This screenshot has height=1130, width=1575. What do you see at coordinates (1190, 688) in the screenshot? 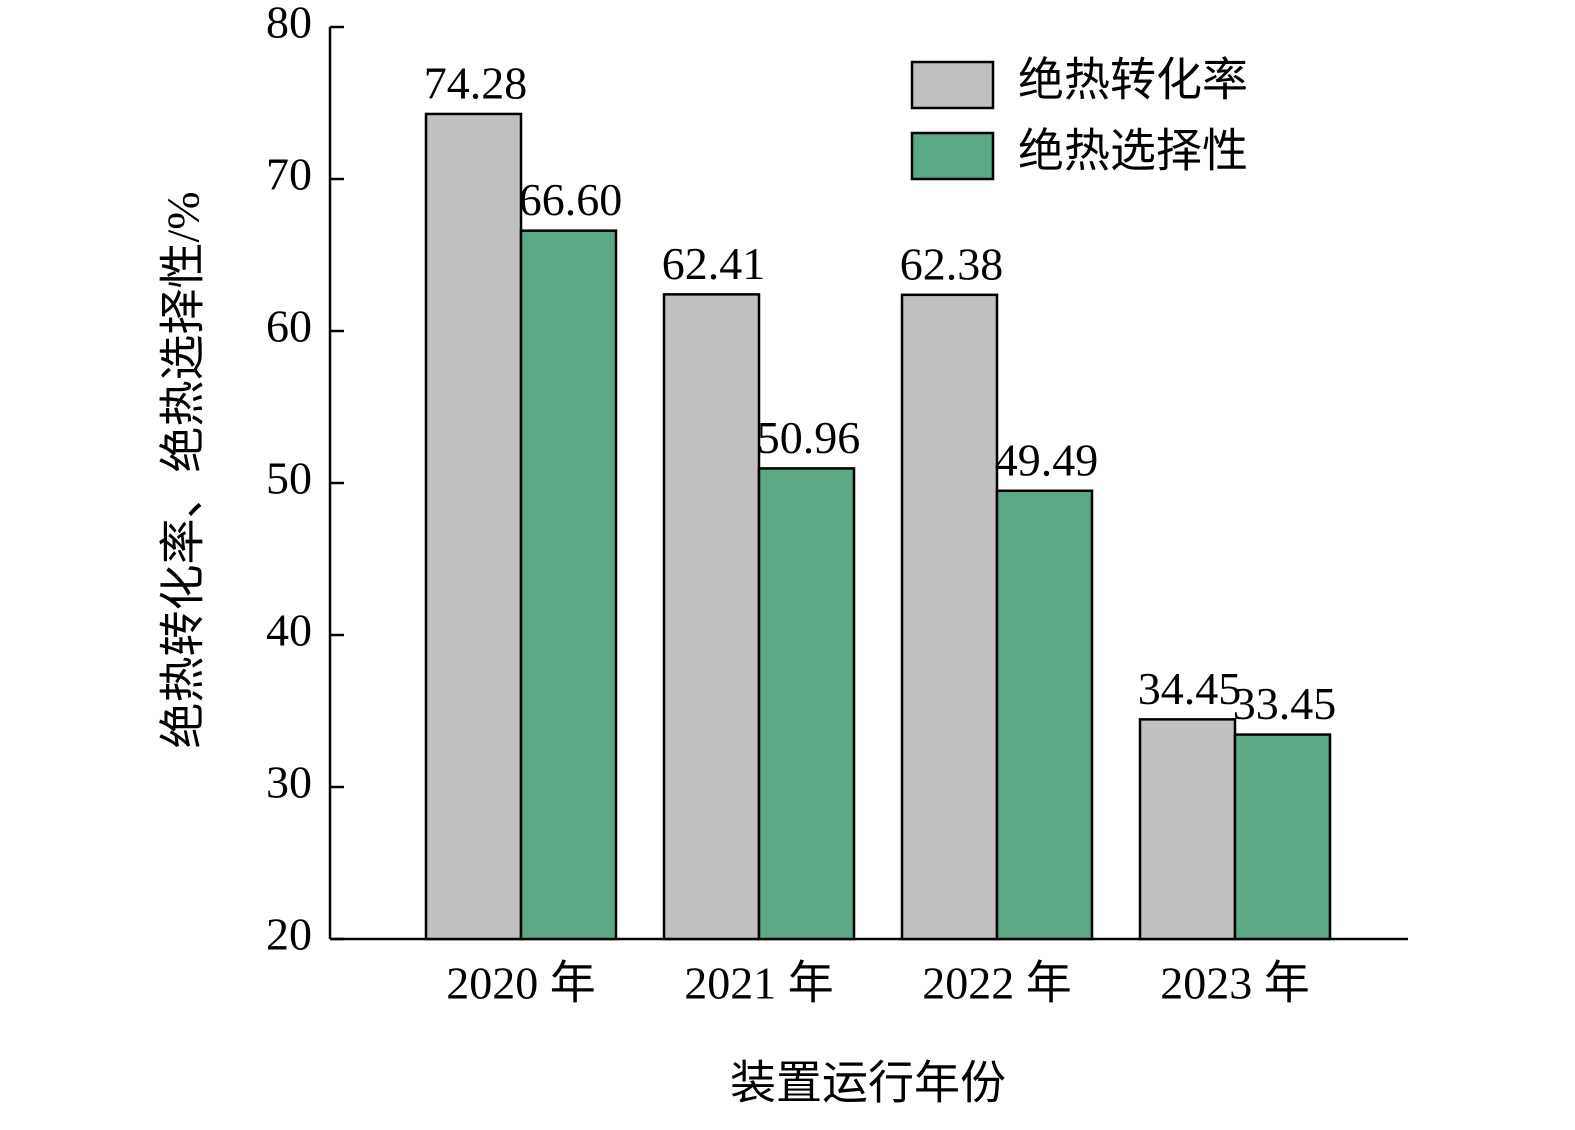
I see `value-label: 34.45` at bounding box center [1190, 688].